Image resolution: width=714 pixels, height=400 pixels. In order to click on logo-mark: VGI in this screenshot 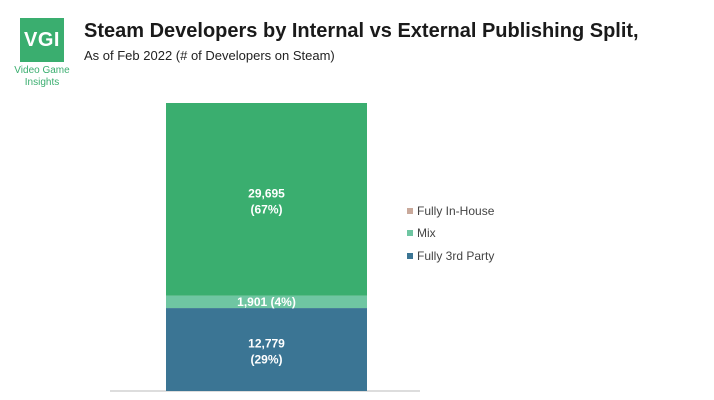, I will do `click(42, 40)`.